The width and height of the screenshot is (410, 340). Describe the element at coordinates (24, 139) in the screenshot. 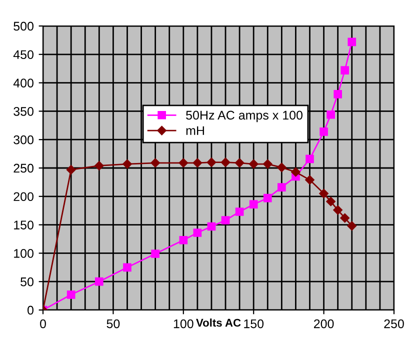

I see `y-tick-label: 300` at that location.